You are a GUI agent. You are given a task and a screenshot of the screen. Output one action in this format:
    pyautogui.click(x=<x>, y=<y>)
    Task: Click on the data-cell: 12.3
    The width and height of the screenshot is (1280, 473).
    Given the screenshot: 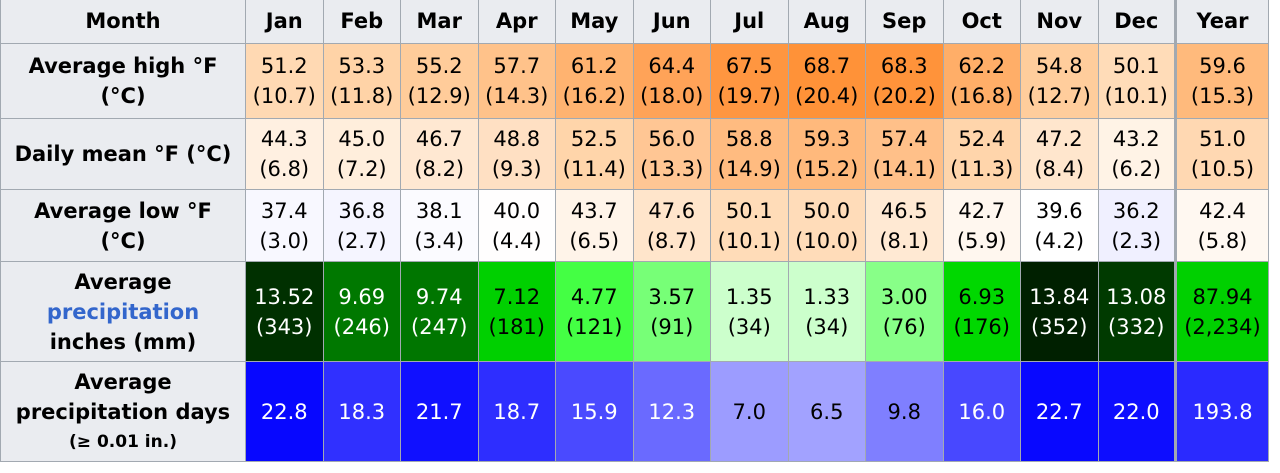 What is the action you would take?
    pyautogui.click(x=671, y=411)
    